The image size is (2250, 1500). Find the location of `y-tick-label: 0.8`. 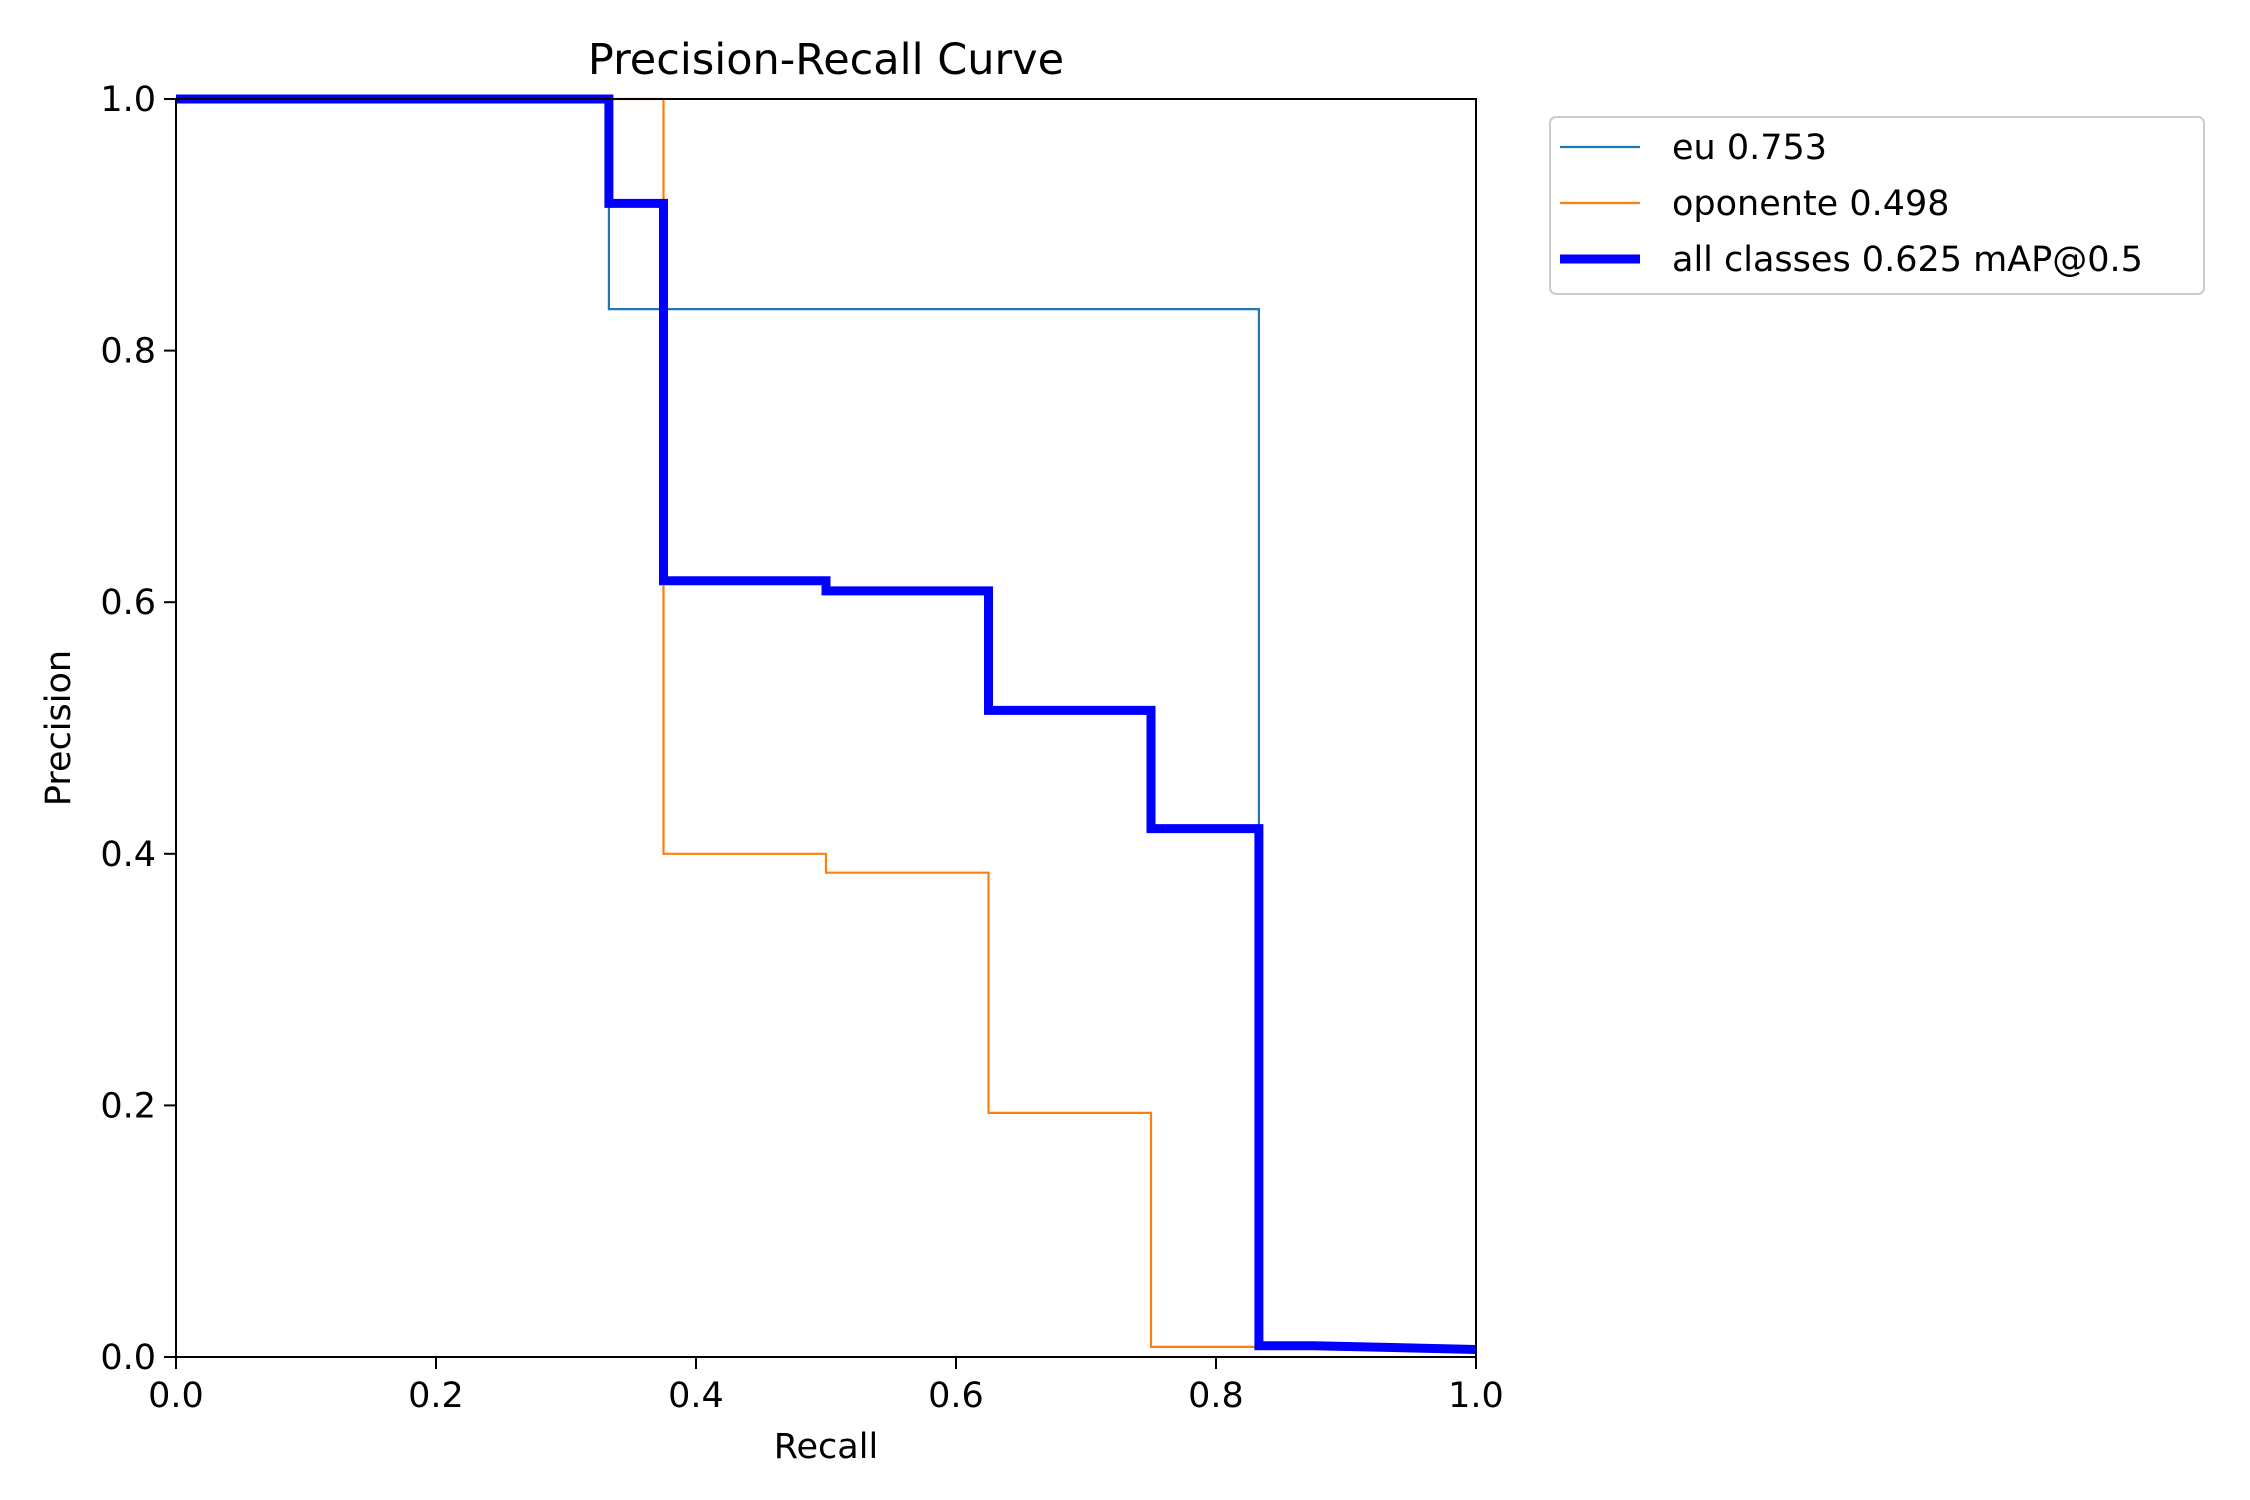

y-tick-label: 0.8 is located at coordinates (128, 352).